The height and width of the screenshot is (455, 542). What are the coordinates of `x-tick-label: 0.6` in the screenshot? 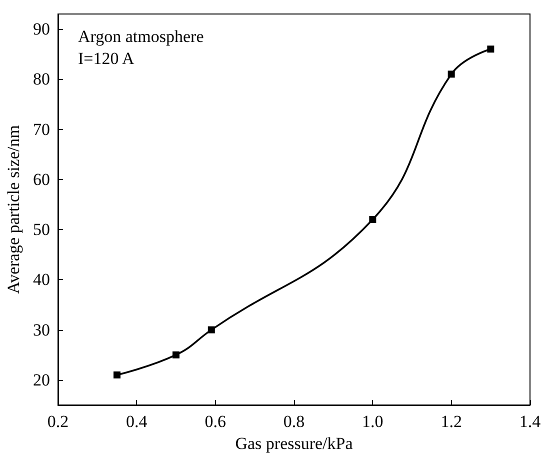 It's located at (215, 421).